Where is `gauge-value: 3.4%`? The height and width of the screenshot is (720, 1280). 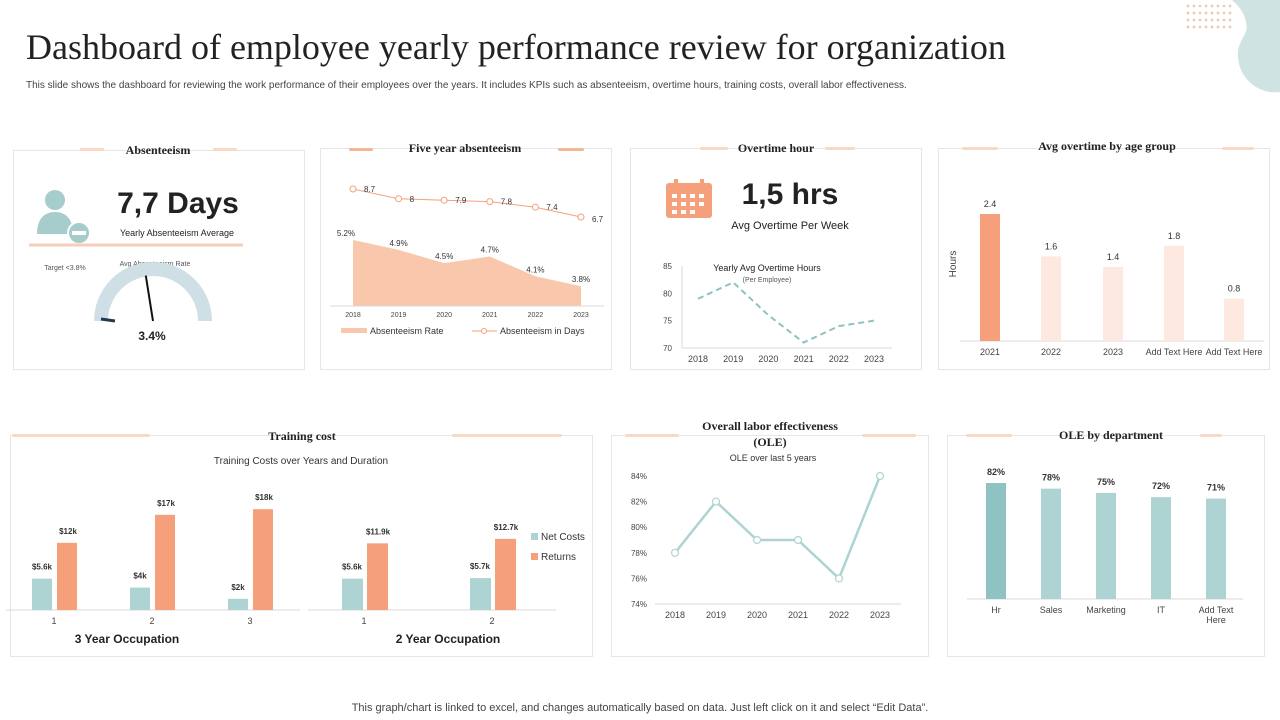
gauge-value: 3.4% is located at coordinates (152, 336).